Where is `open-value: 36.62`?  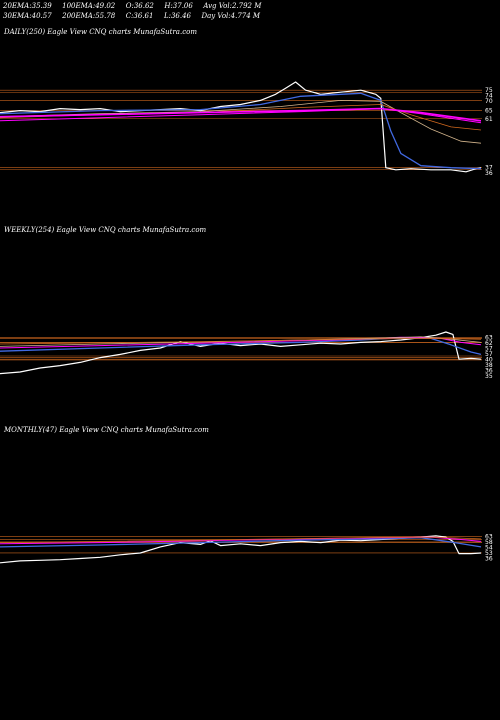 open-value: 36.62 is located at coordinates (143, 6).